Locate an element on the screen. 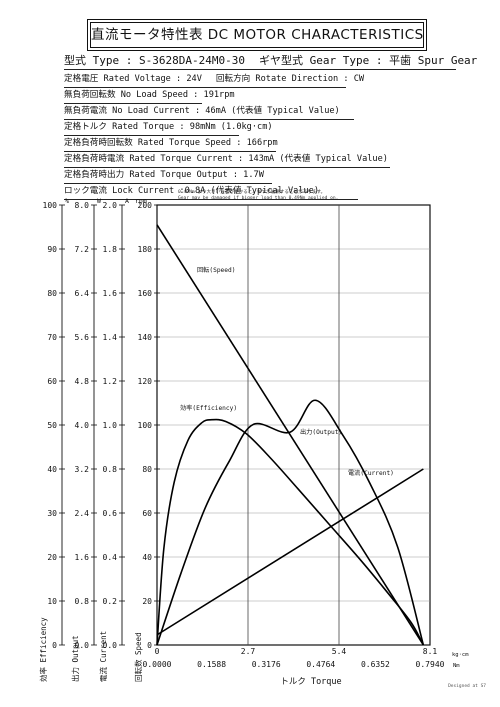 Image resolution: width=500 pixels, height=707 pixels. no-load-speed-label: 無負荷回転数 No Load Speed is located at coordinates (126, 95).